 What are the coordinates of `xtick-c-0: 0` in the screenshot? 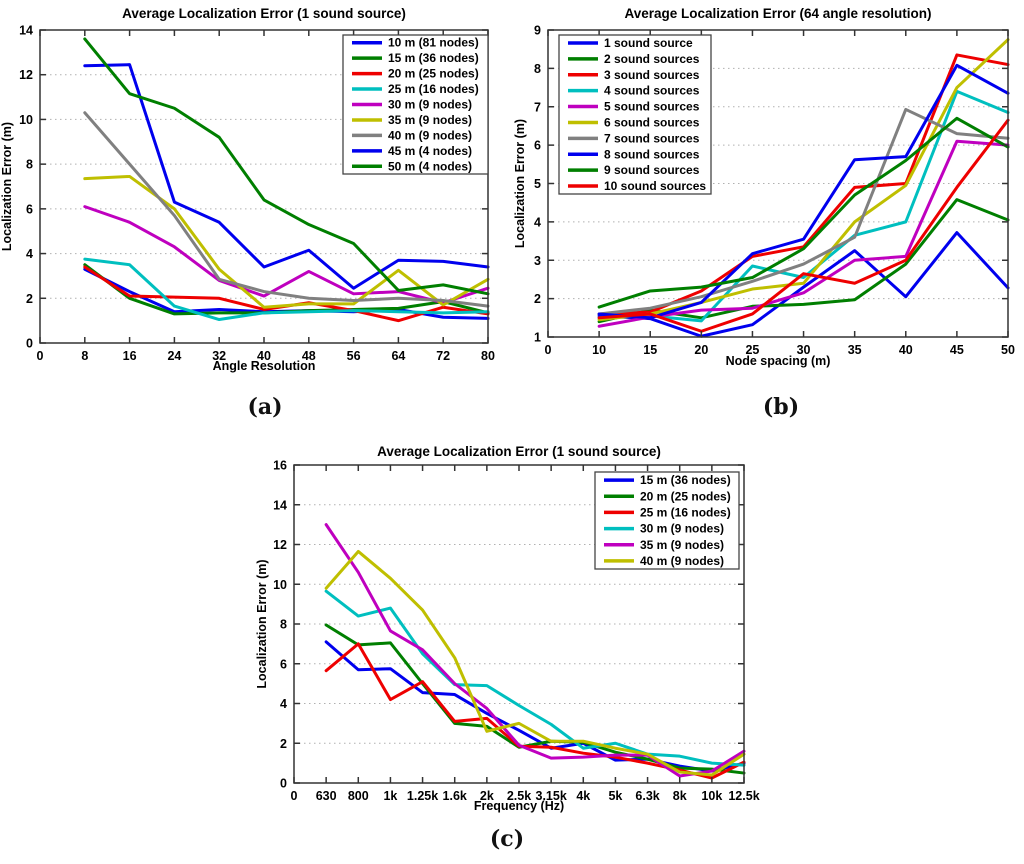 It's located at (294, 796).